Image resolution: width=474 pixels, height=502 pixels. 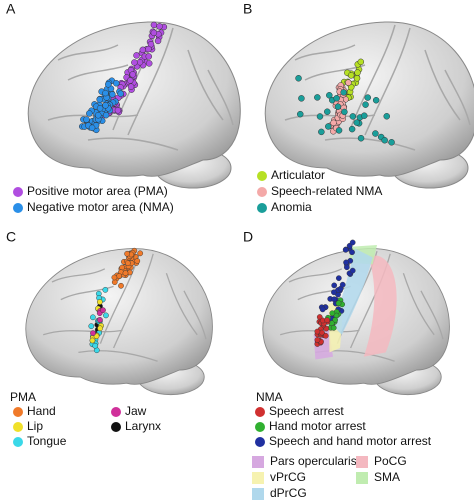 What do you see at coordinates (269, 397) in the screenshot?
I see `legend-heading: NMA` at bounding box center [269, 397].